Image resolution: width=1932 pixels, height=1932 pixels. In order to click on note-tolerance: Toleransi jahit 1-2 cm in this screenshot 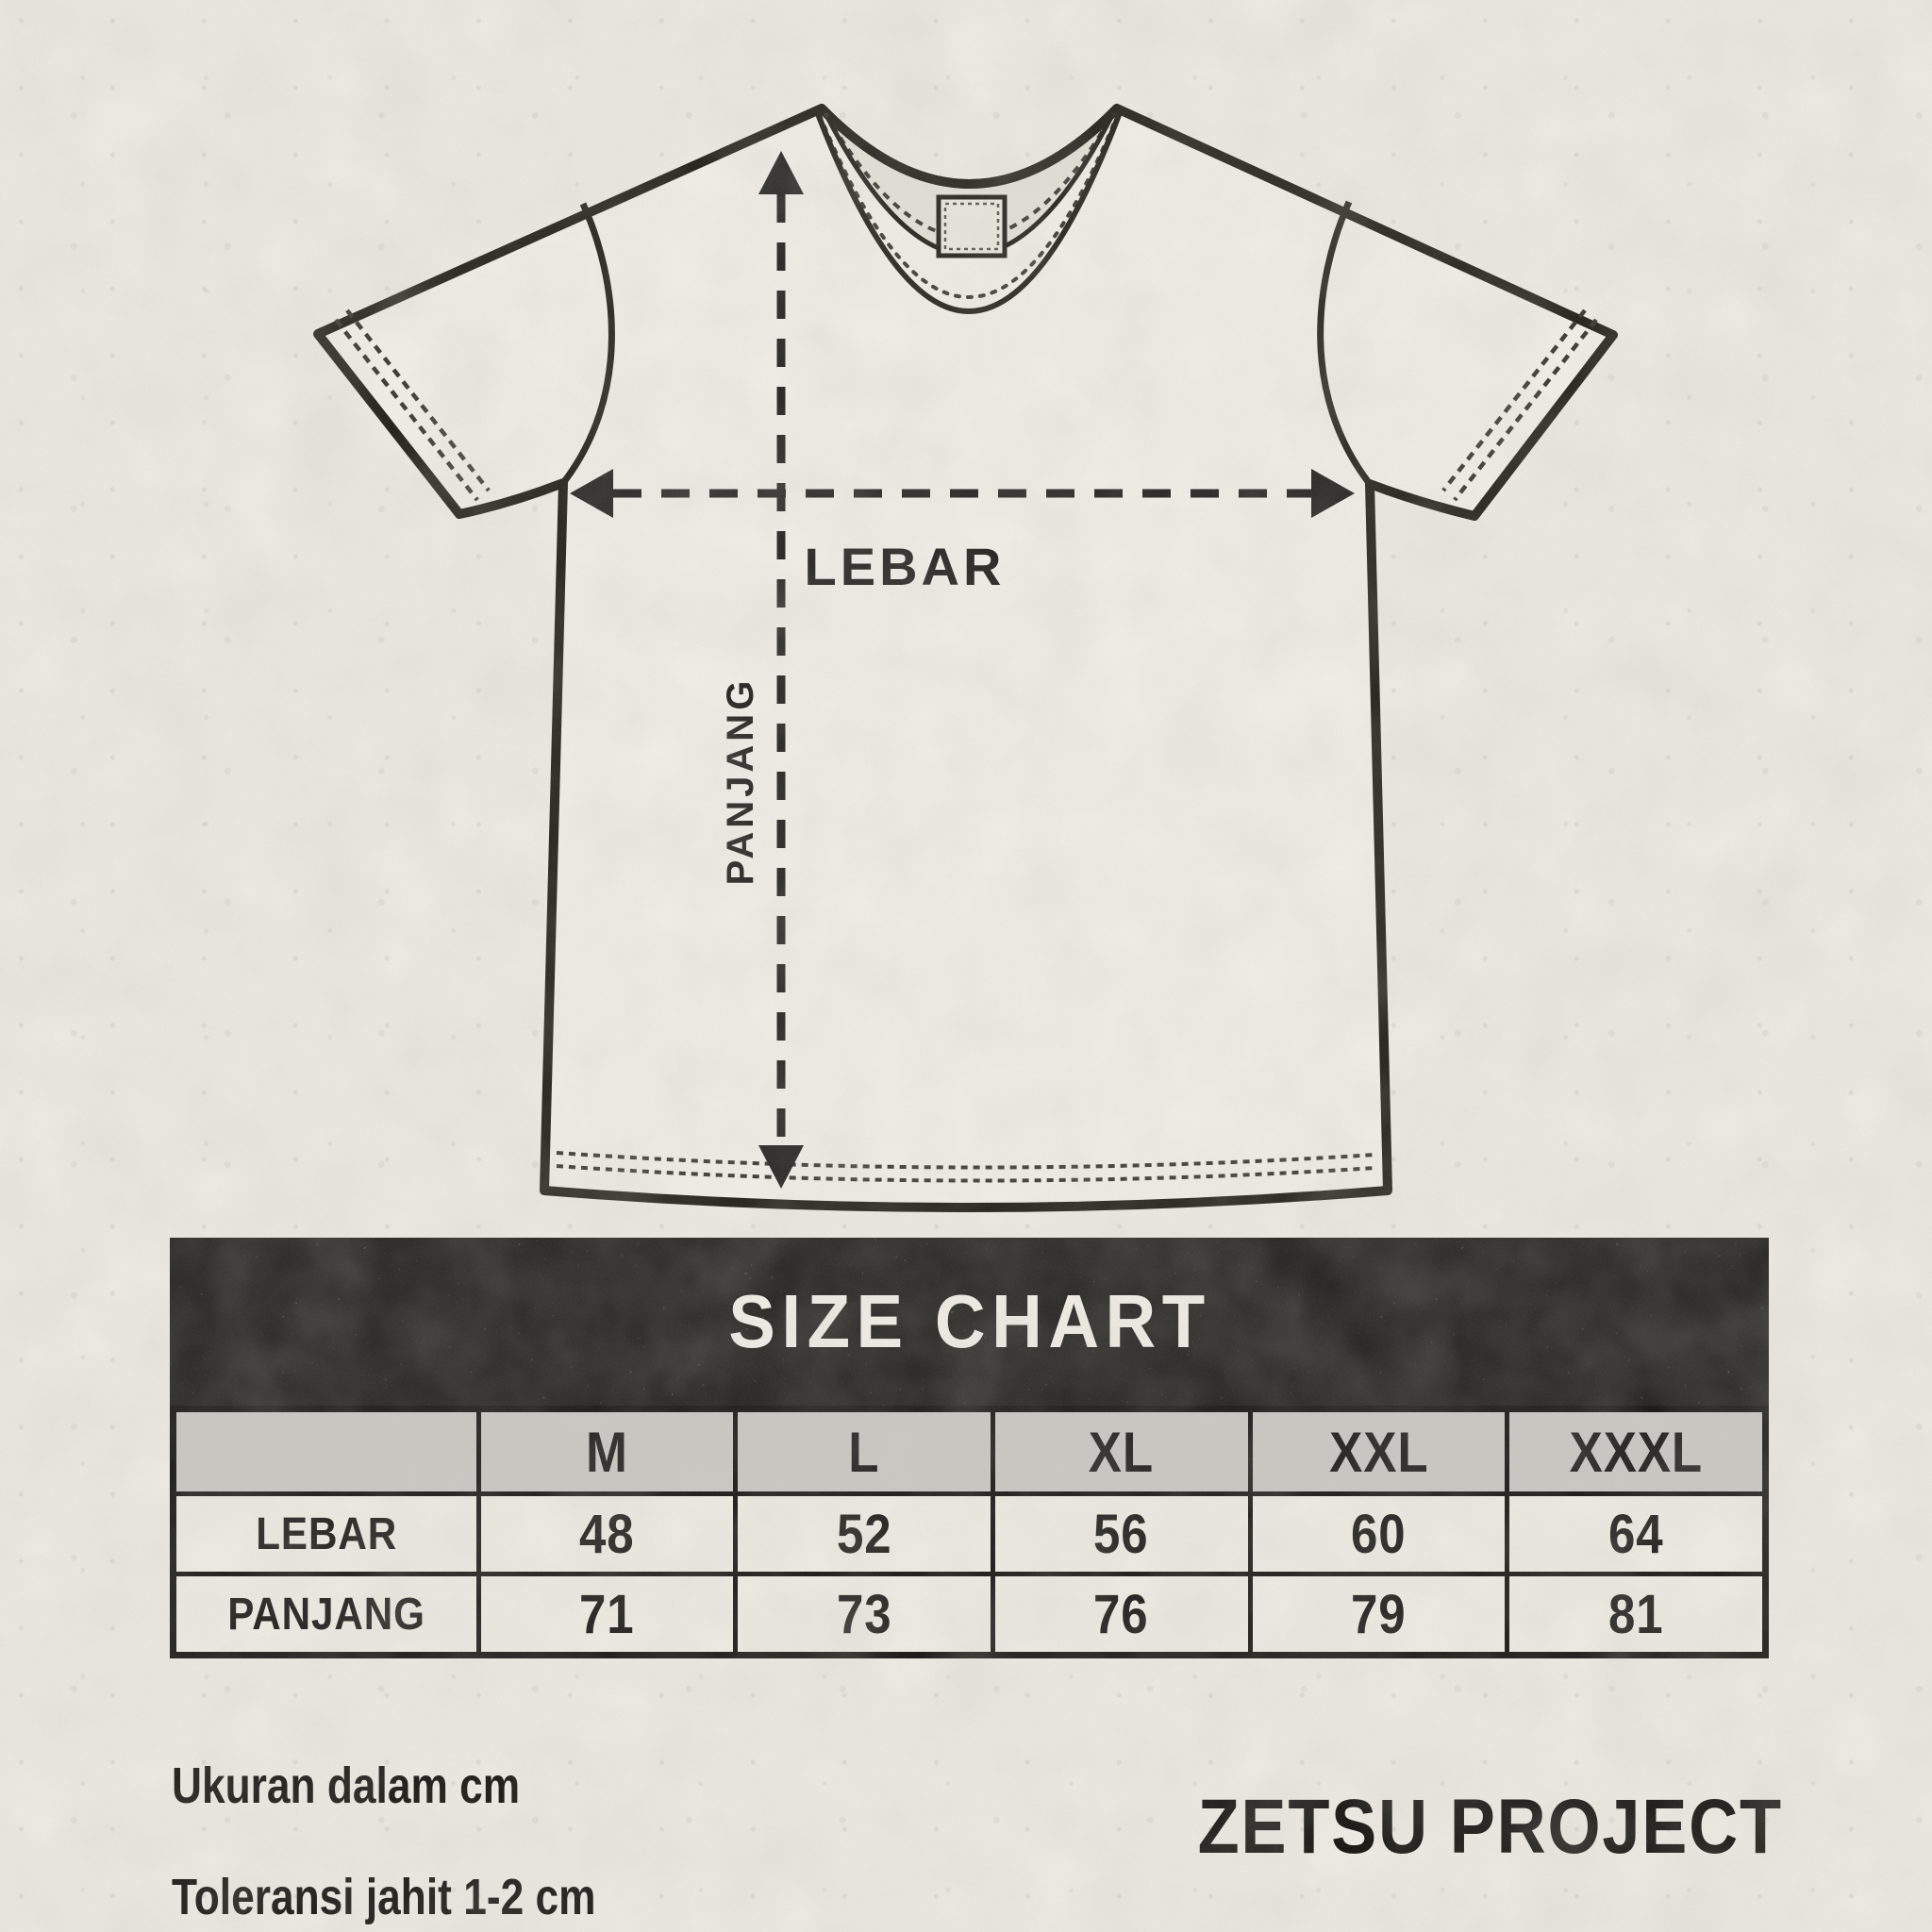, I will do `click(431, 1897)`.